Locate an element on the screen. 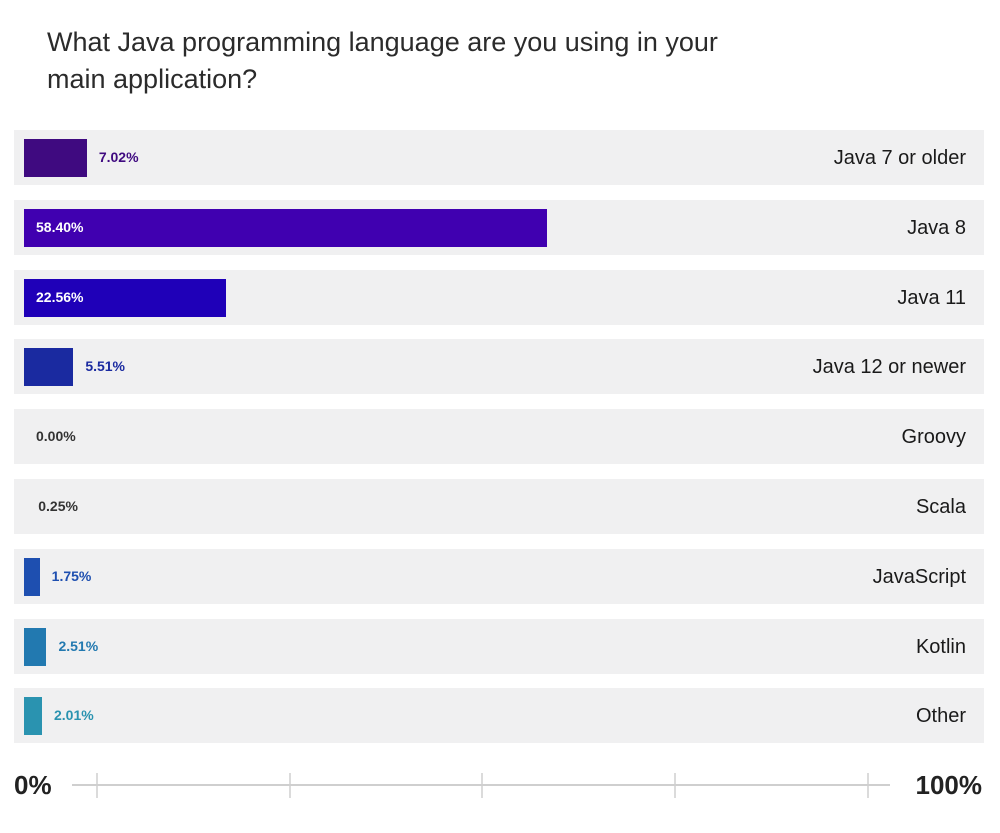  data-label: 2.51% is located at coordinates (78, 645).